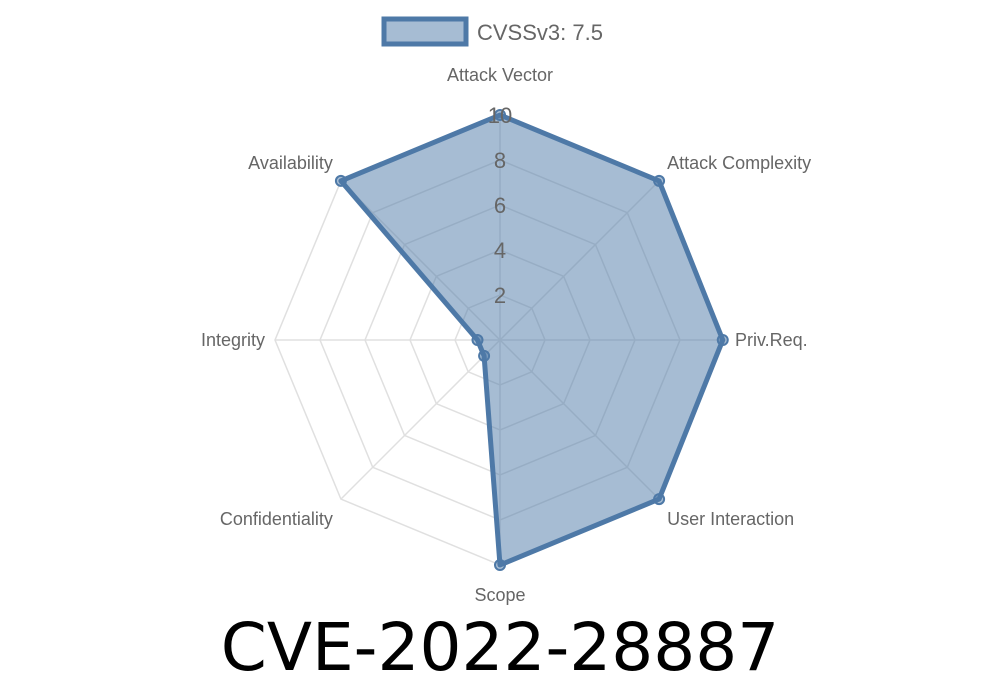 This screenshot has width=1000, height=700. What do you see at coordinates (540, 32) in the screenshot?
I see `legend-label: CVSSv3: 7.5` at bounding box center [540, 32].